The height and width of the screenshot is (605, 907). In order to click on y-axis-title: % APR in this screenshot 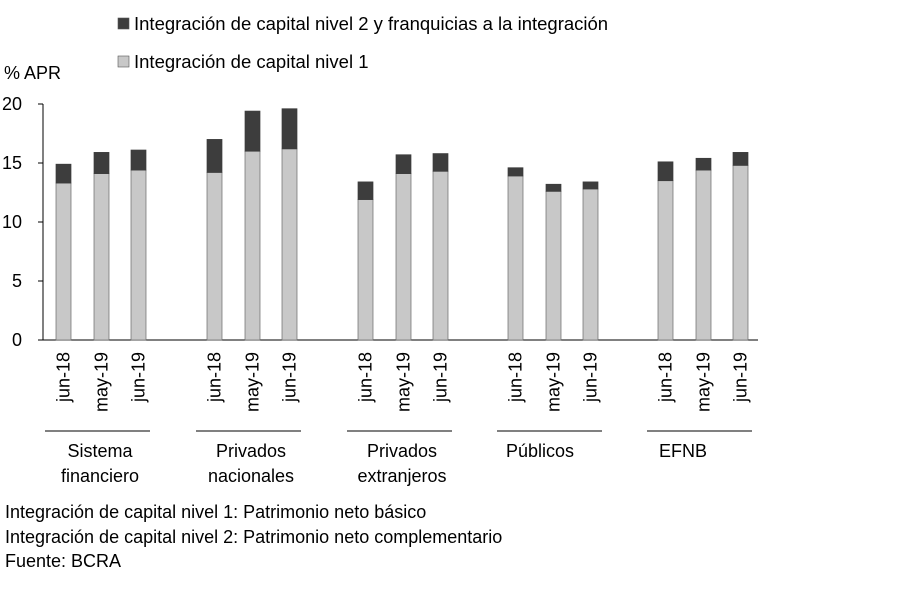, I will do `click(32, 73)`.